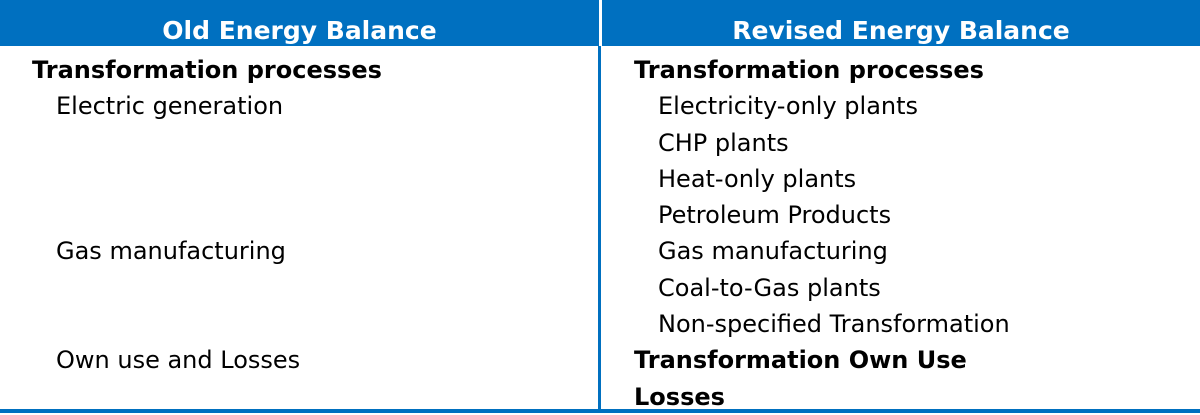  I want to click on revised-balance-row: Gas manufacturing, so click(773, 251).